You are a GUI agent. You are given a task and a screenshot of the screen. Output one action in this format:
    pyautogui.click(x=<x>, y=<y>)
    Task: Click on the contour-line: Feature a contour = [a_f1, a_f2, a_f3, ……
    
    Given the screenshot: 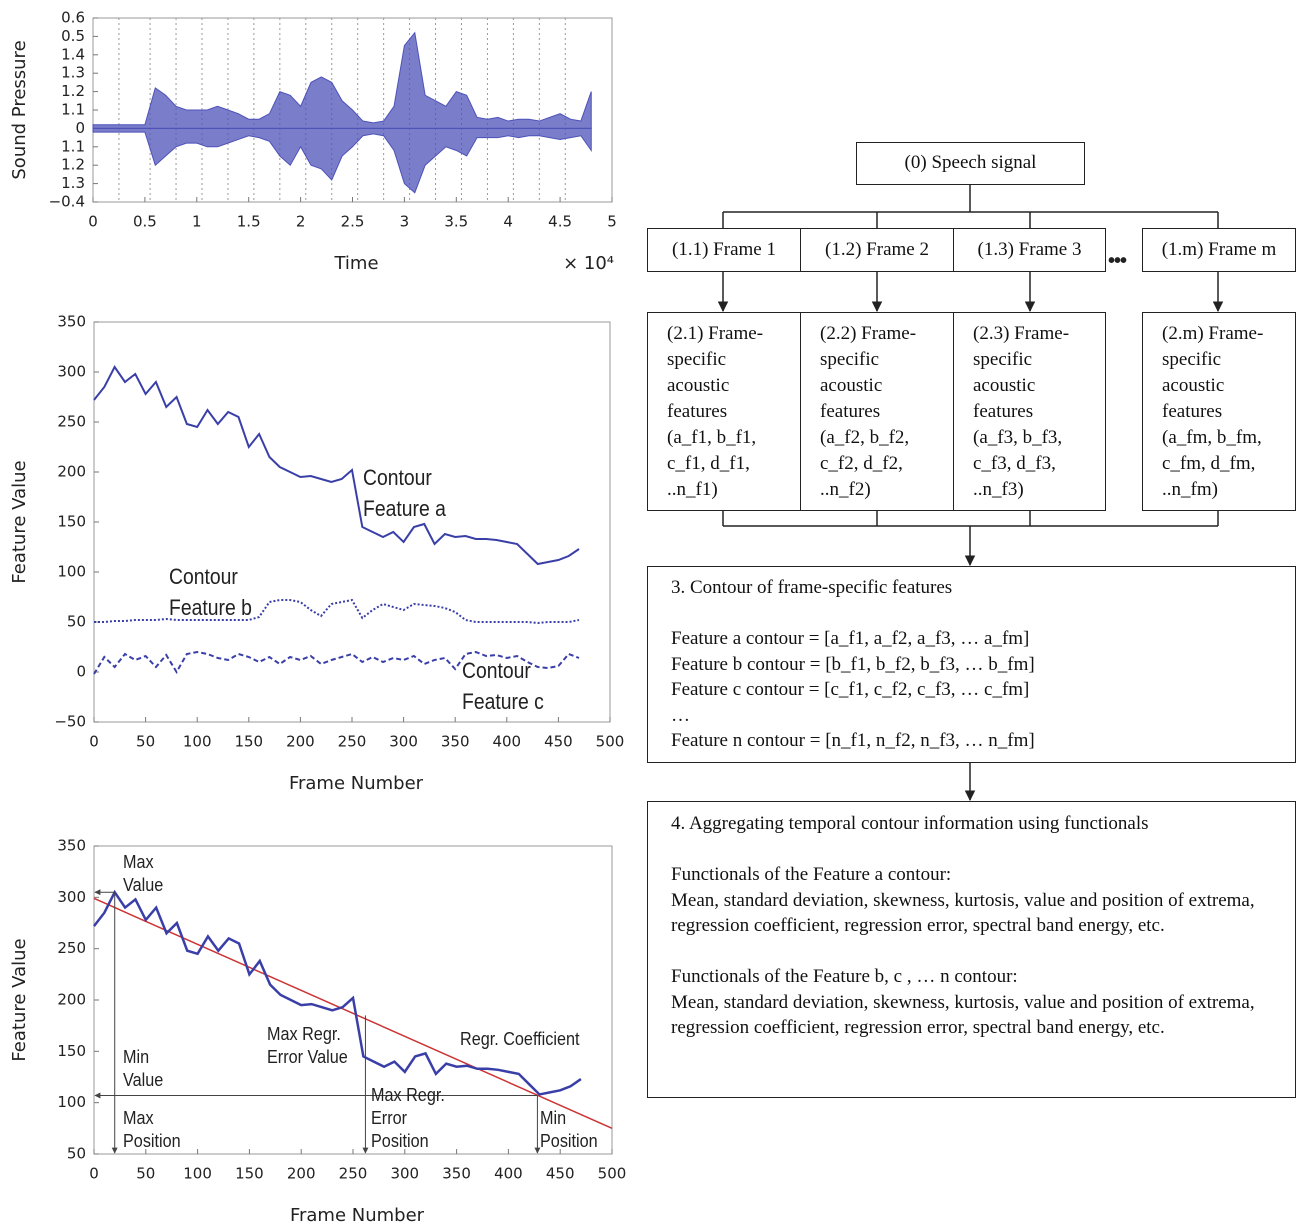 What is the action you would take?
    pyautogui.click(x=850, y=638)
    